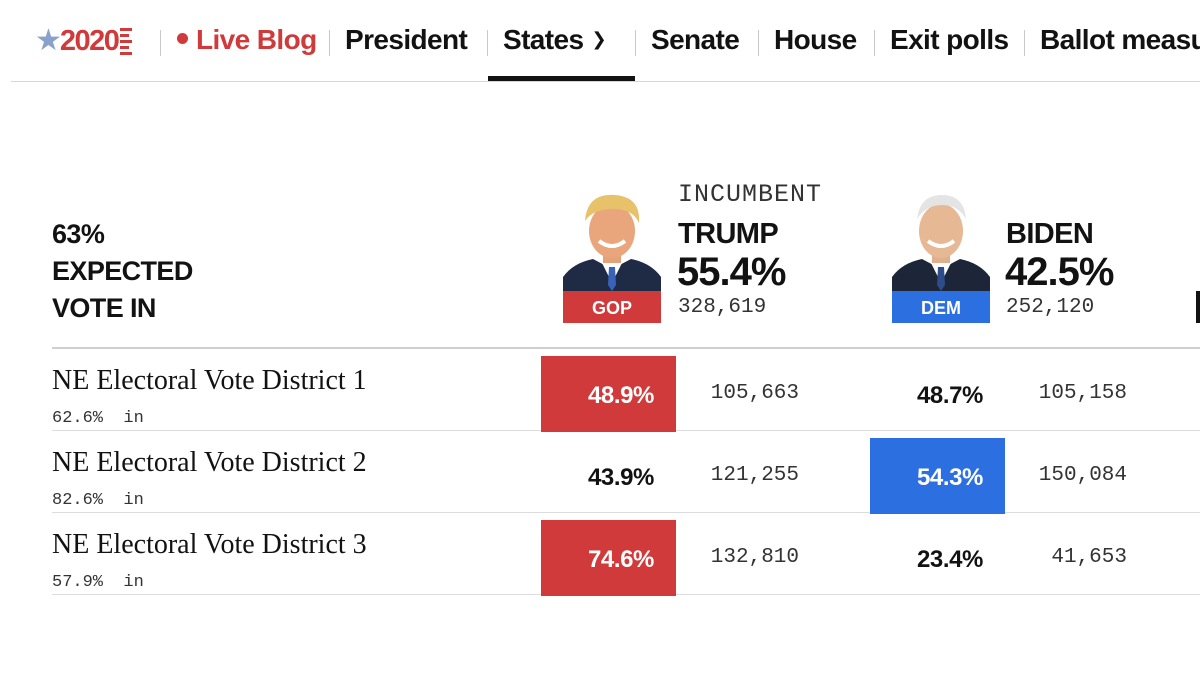  What do you see at coordinates (48, 40) in the screenshot?
I see `star-icon: ★` at bounding box center [48, 40].